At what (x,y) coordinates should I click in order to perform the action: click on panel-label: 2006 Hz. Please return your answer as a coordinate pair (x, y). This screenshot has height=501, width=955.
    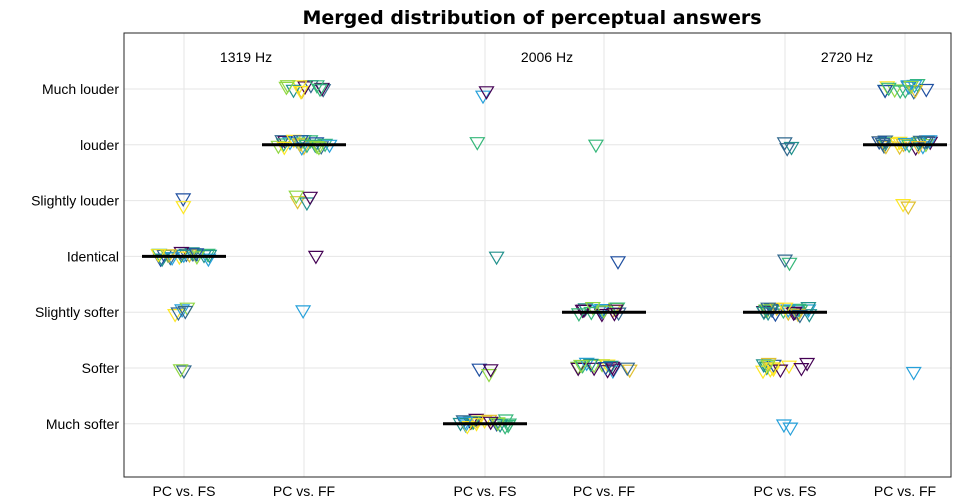
    Looking at the image, I should click on (547, 57).